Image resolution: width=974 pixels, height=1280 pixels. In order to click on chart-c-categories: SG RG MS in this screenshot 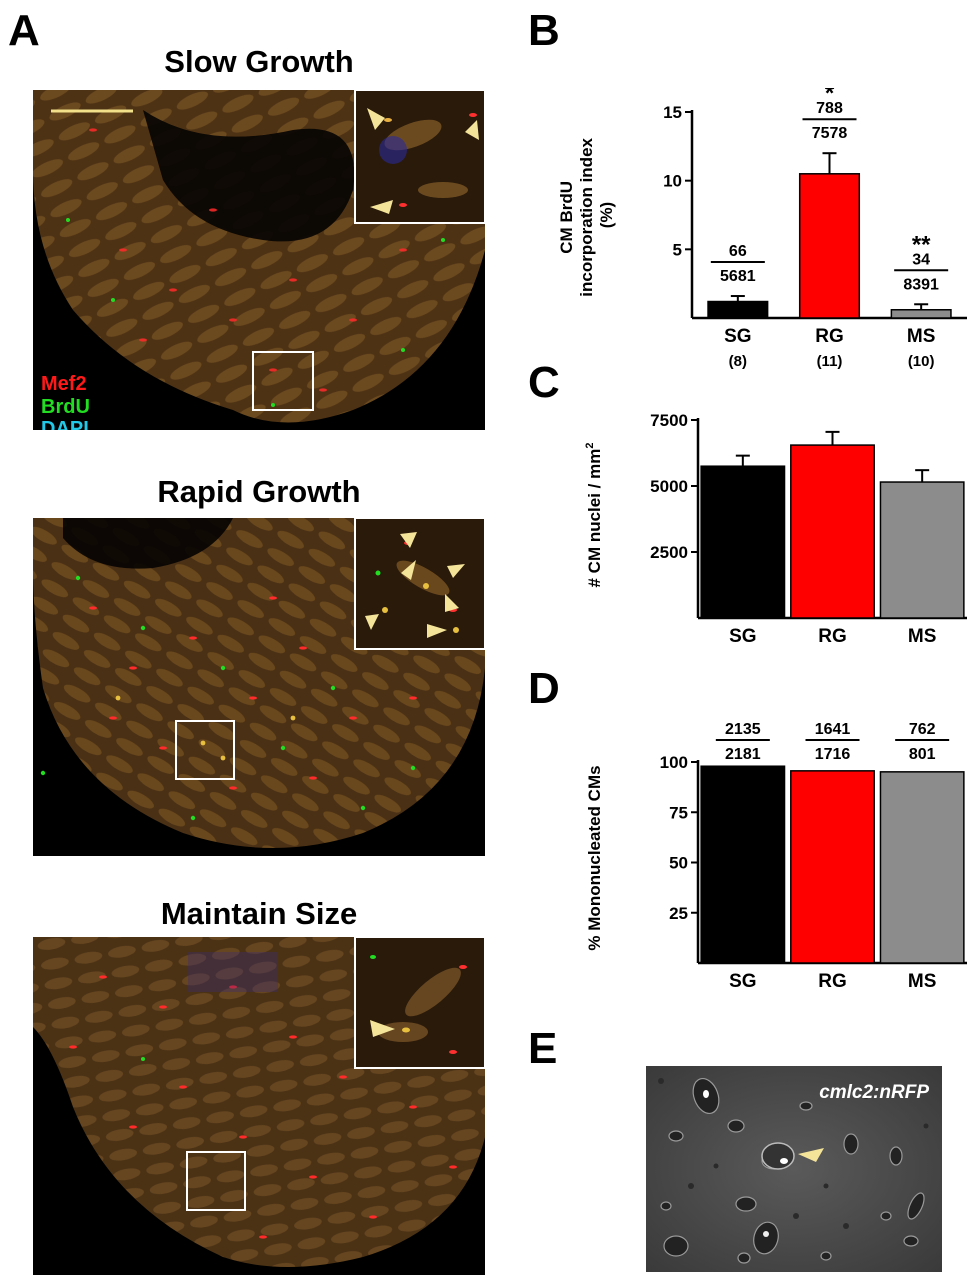, I will do `click(832, 636)`.